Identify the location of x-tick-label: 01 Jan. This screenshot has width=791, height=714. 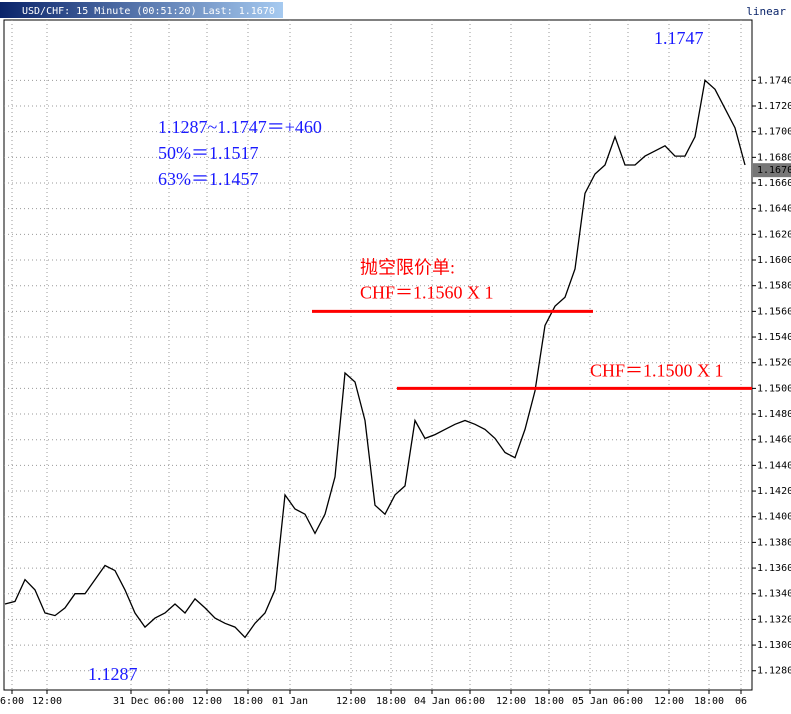
(290, 701).